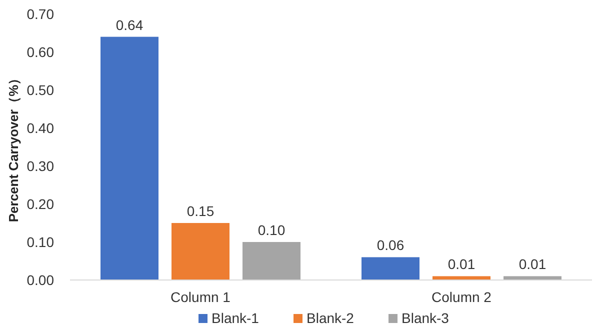  I want to click on data-label: 0.10, so click(272, 230).